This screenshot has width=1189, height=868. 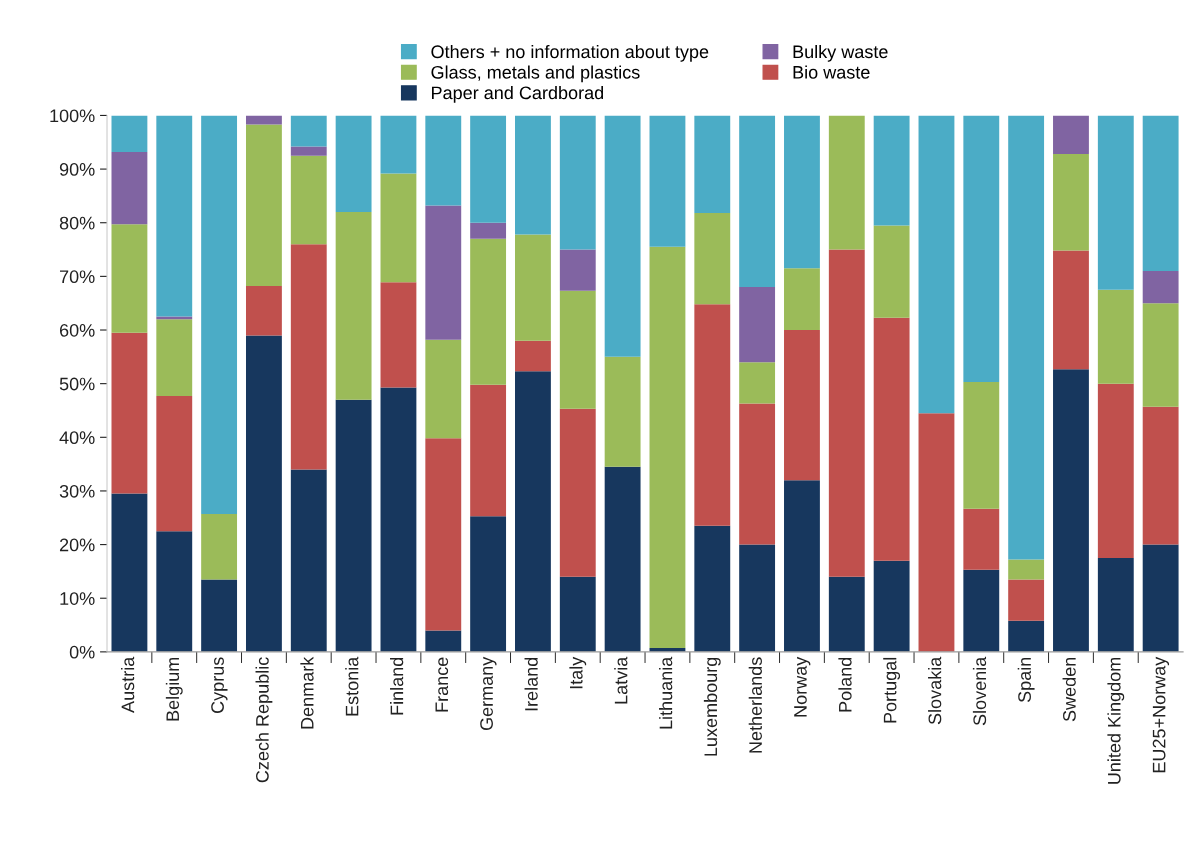 What do you see at coordinates (77, 330) in the screenshot?
I see `y-tick-label: 60%` at bounding box center [77, 330].